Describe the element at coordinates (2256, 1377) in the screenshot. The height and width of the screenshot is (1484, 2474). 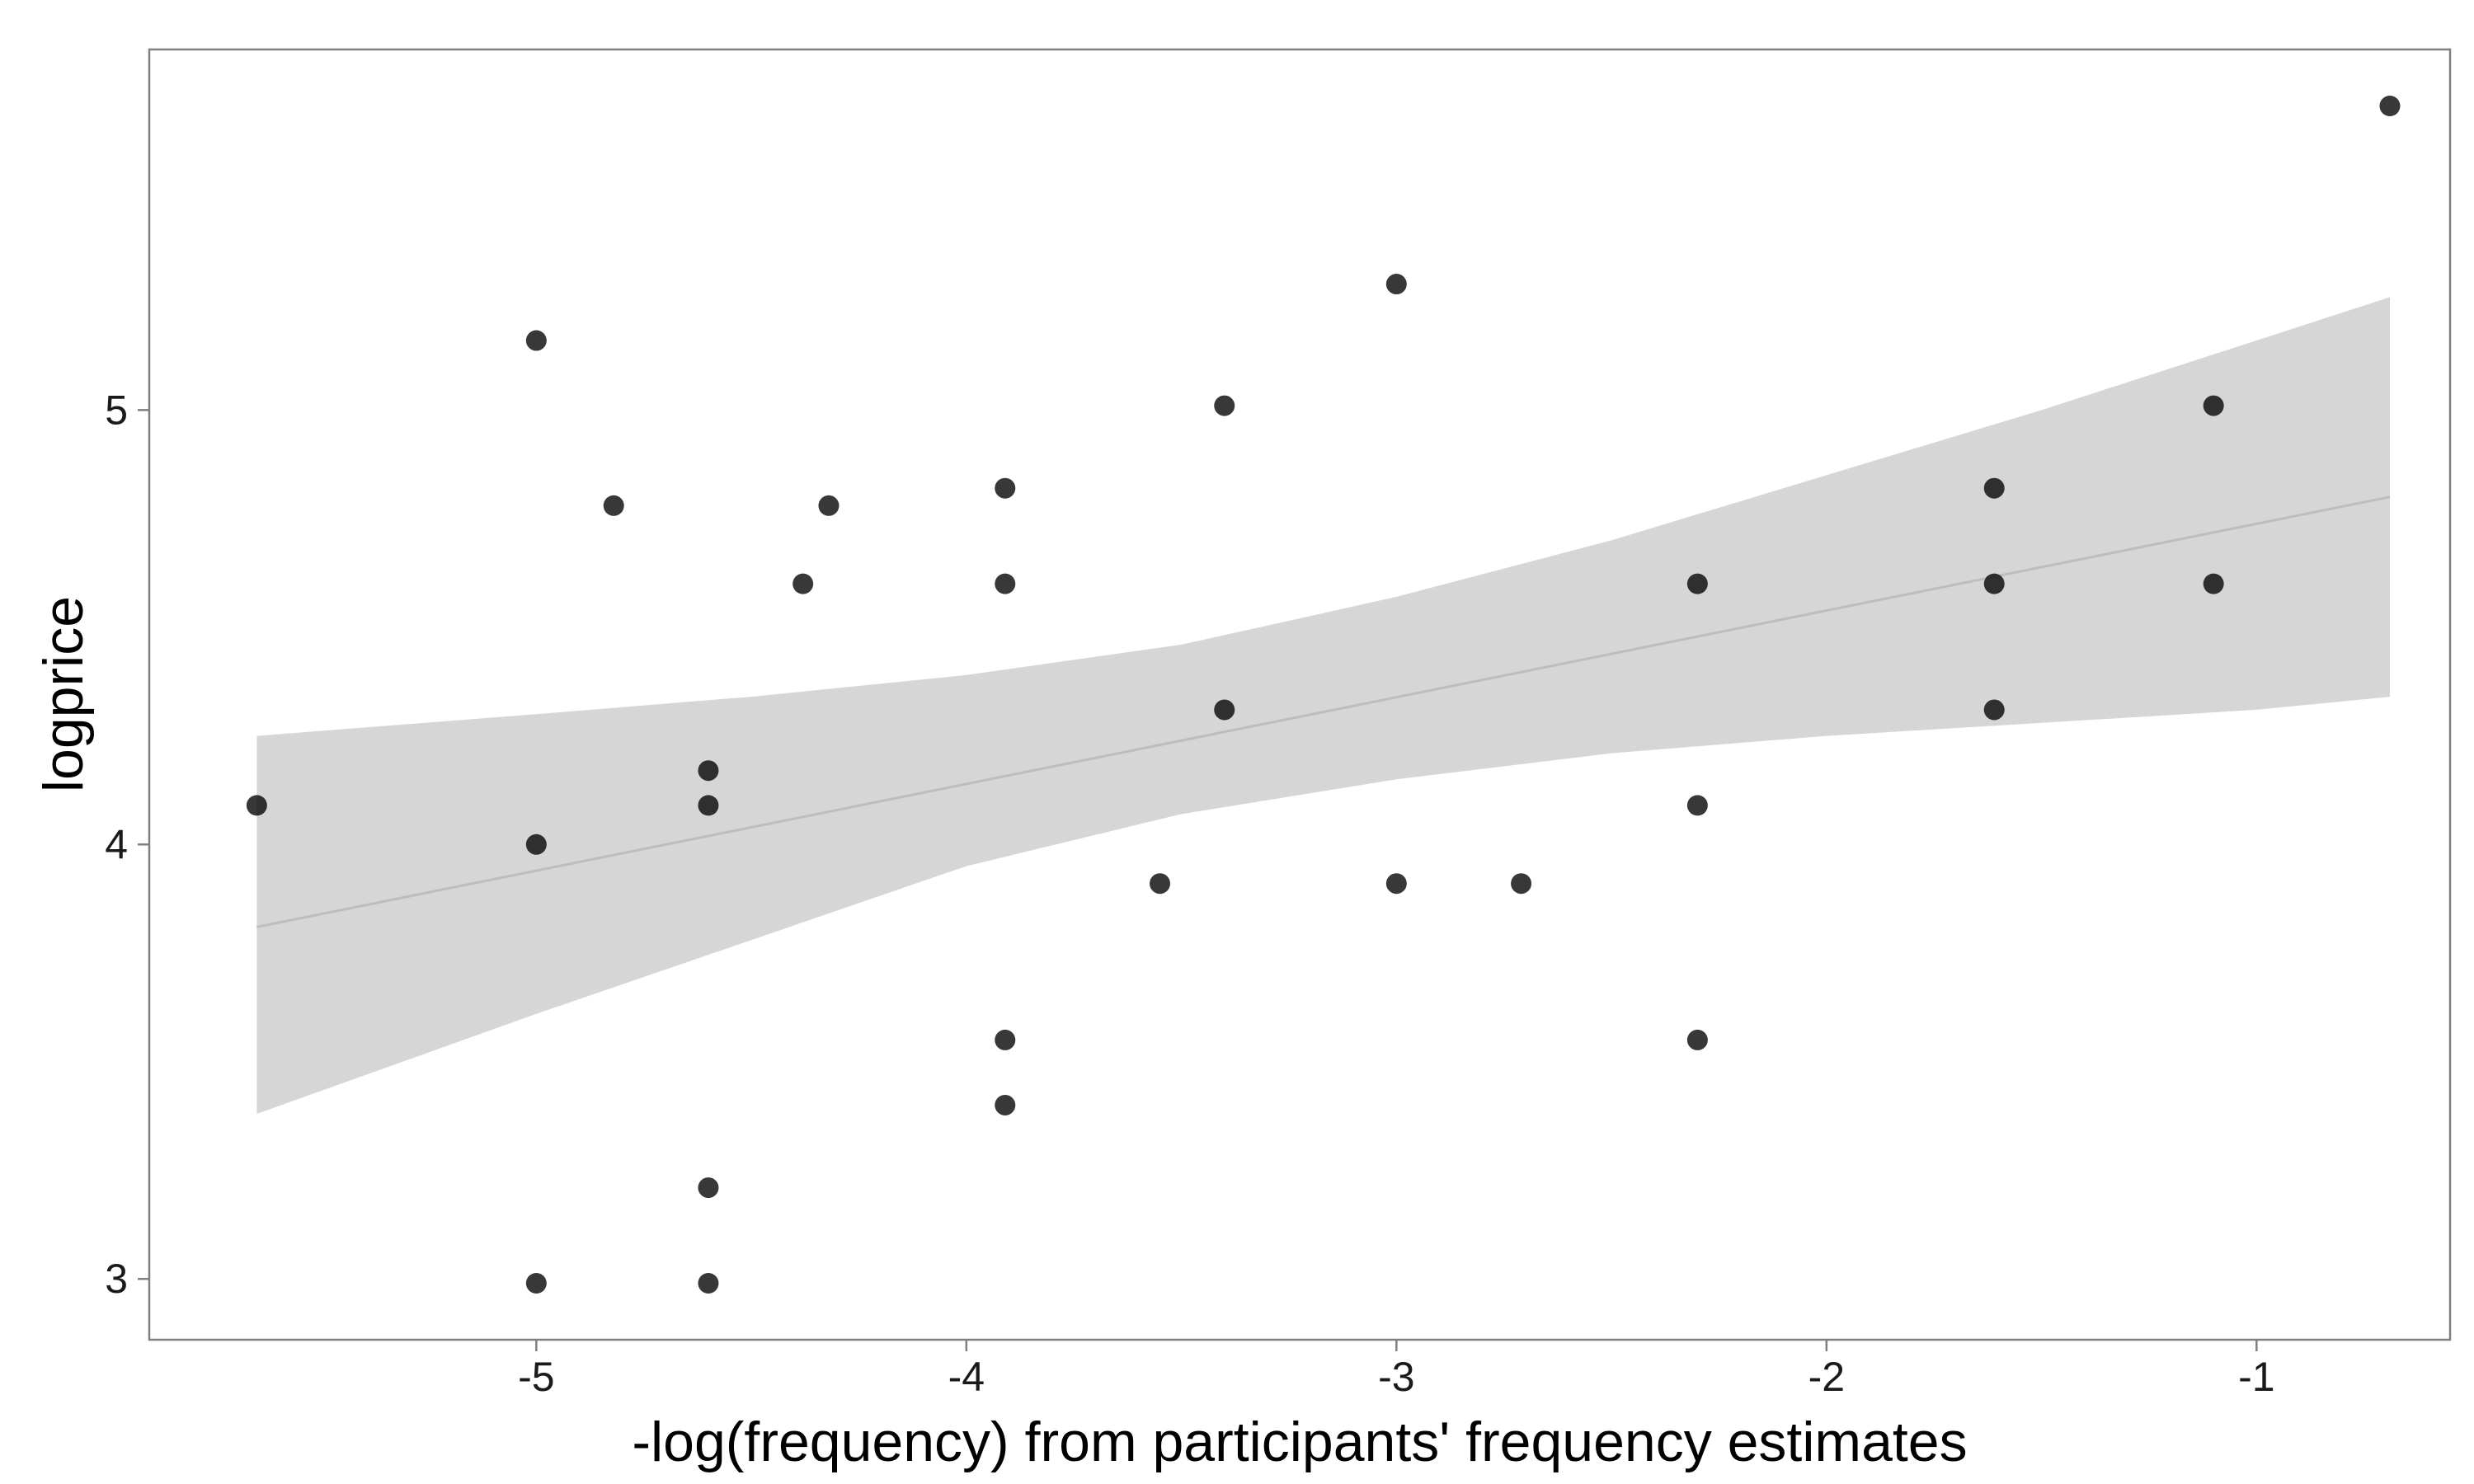
I see `x-tick-label: -1` at that location.